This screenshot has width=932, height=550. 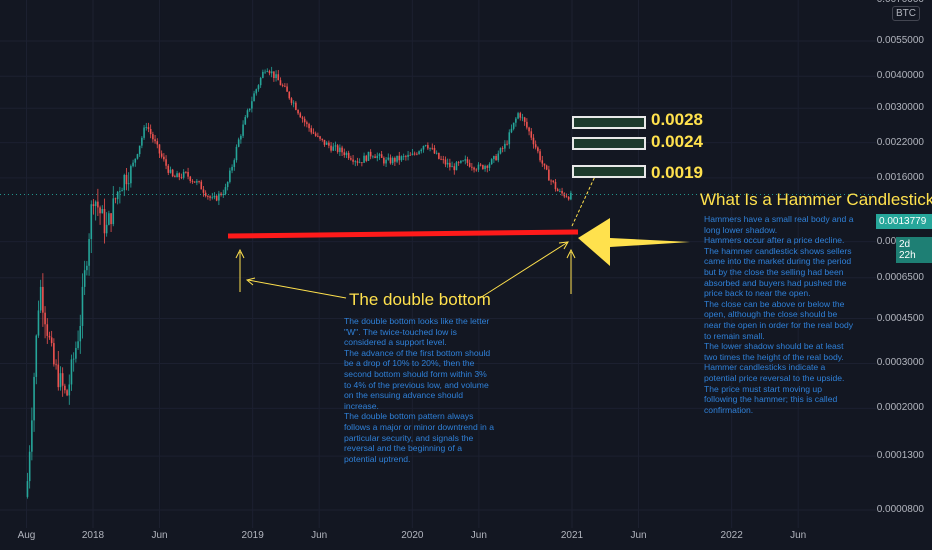 I want to click on countdown-badge: 2d 22h, so click(x=914, y=250).